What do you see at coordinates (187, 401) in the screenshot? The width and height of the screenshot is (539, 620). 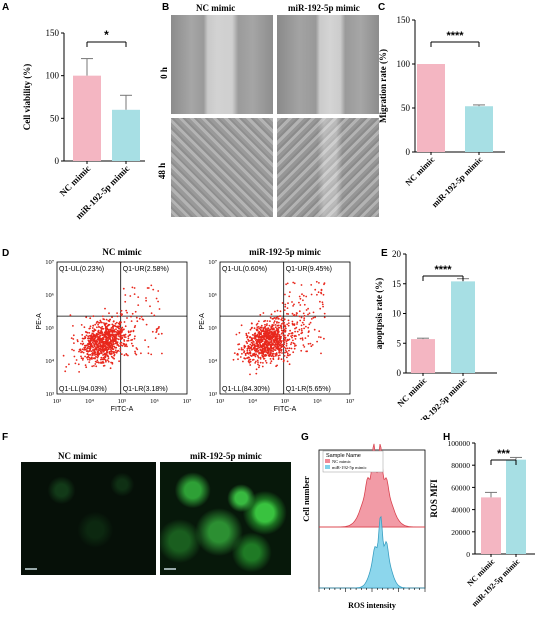 I see `x-tick-label: 10⁷` at bounding box center [187, 401].